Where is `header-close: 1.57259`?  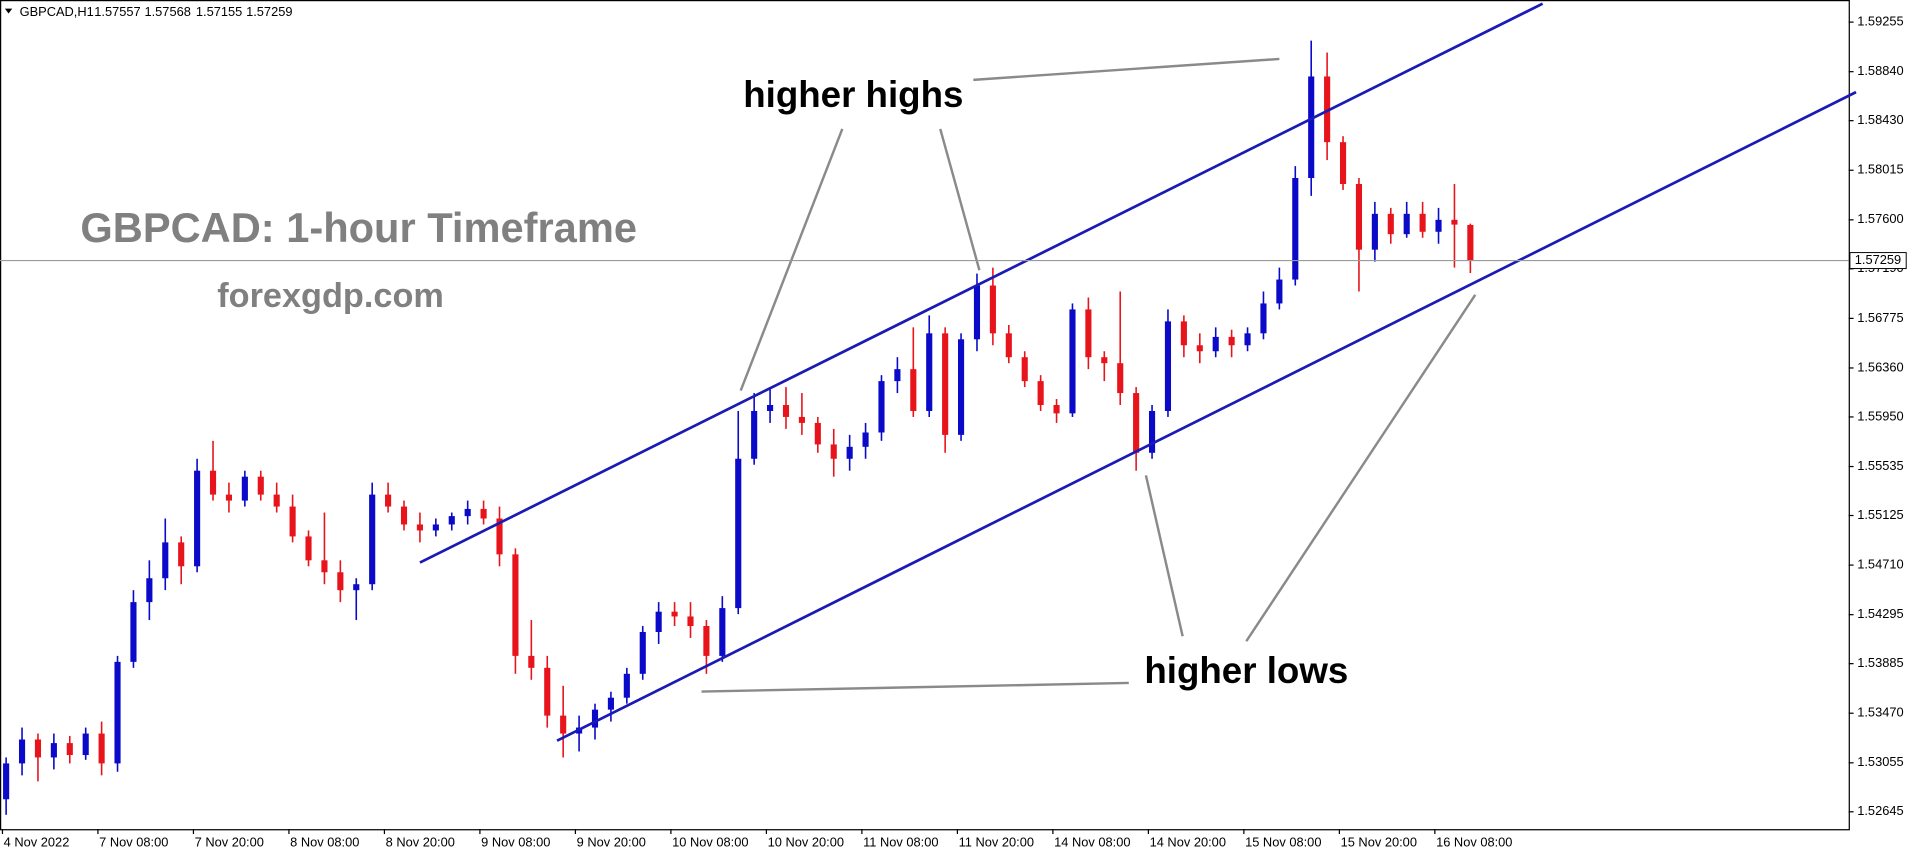
header-close: 1.57259 is located at coordinates (269, 11).